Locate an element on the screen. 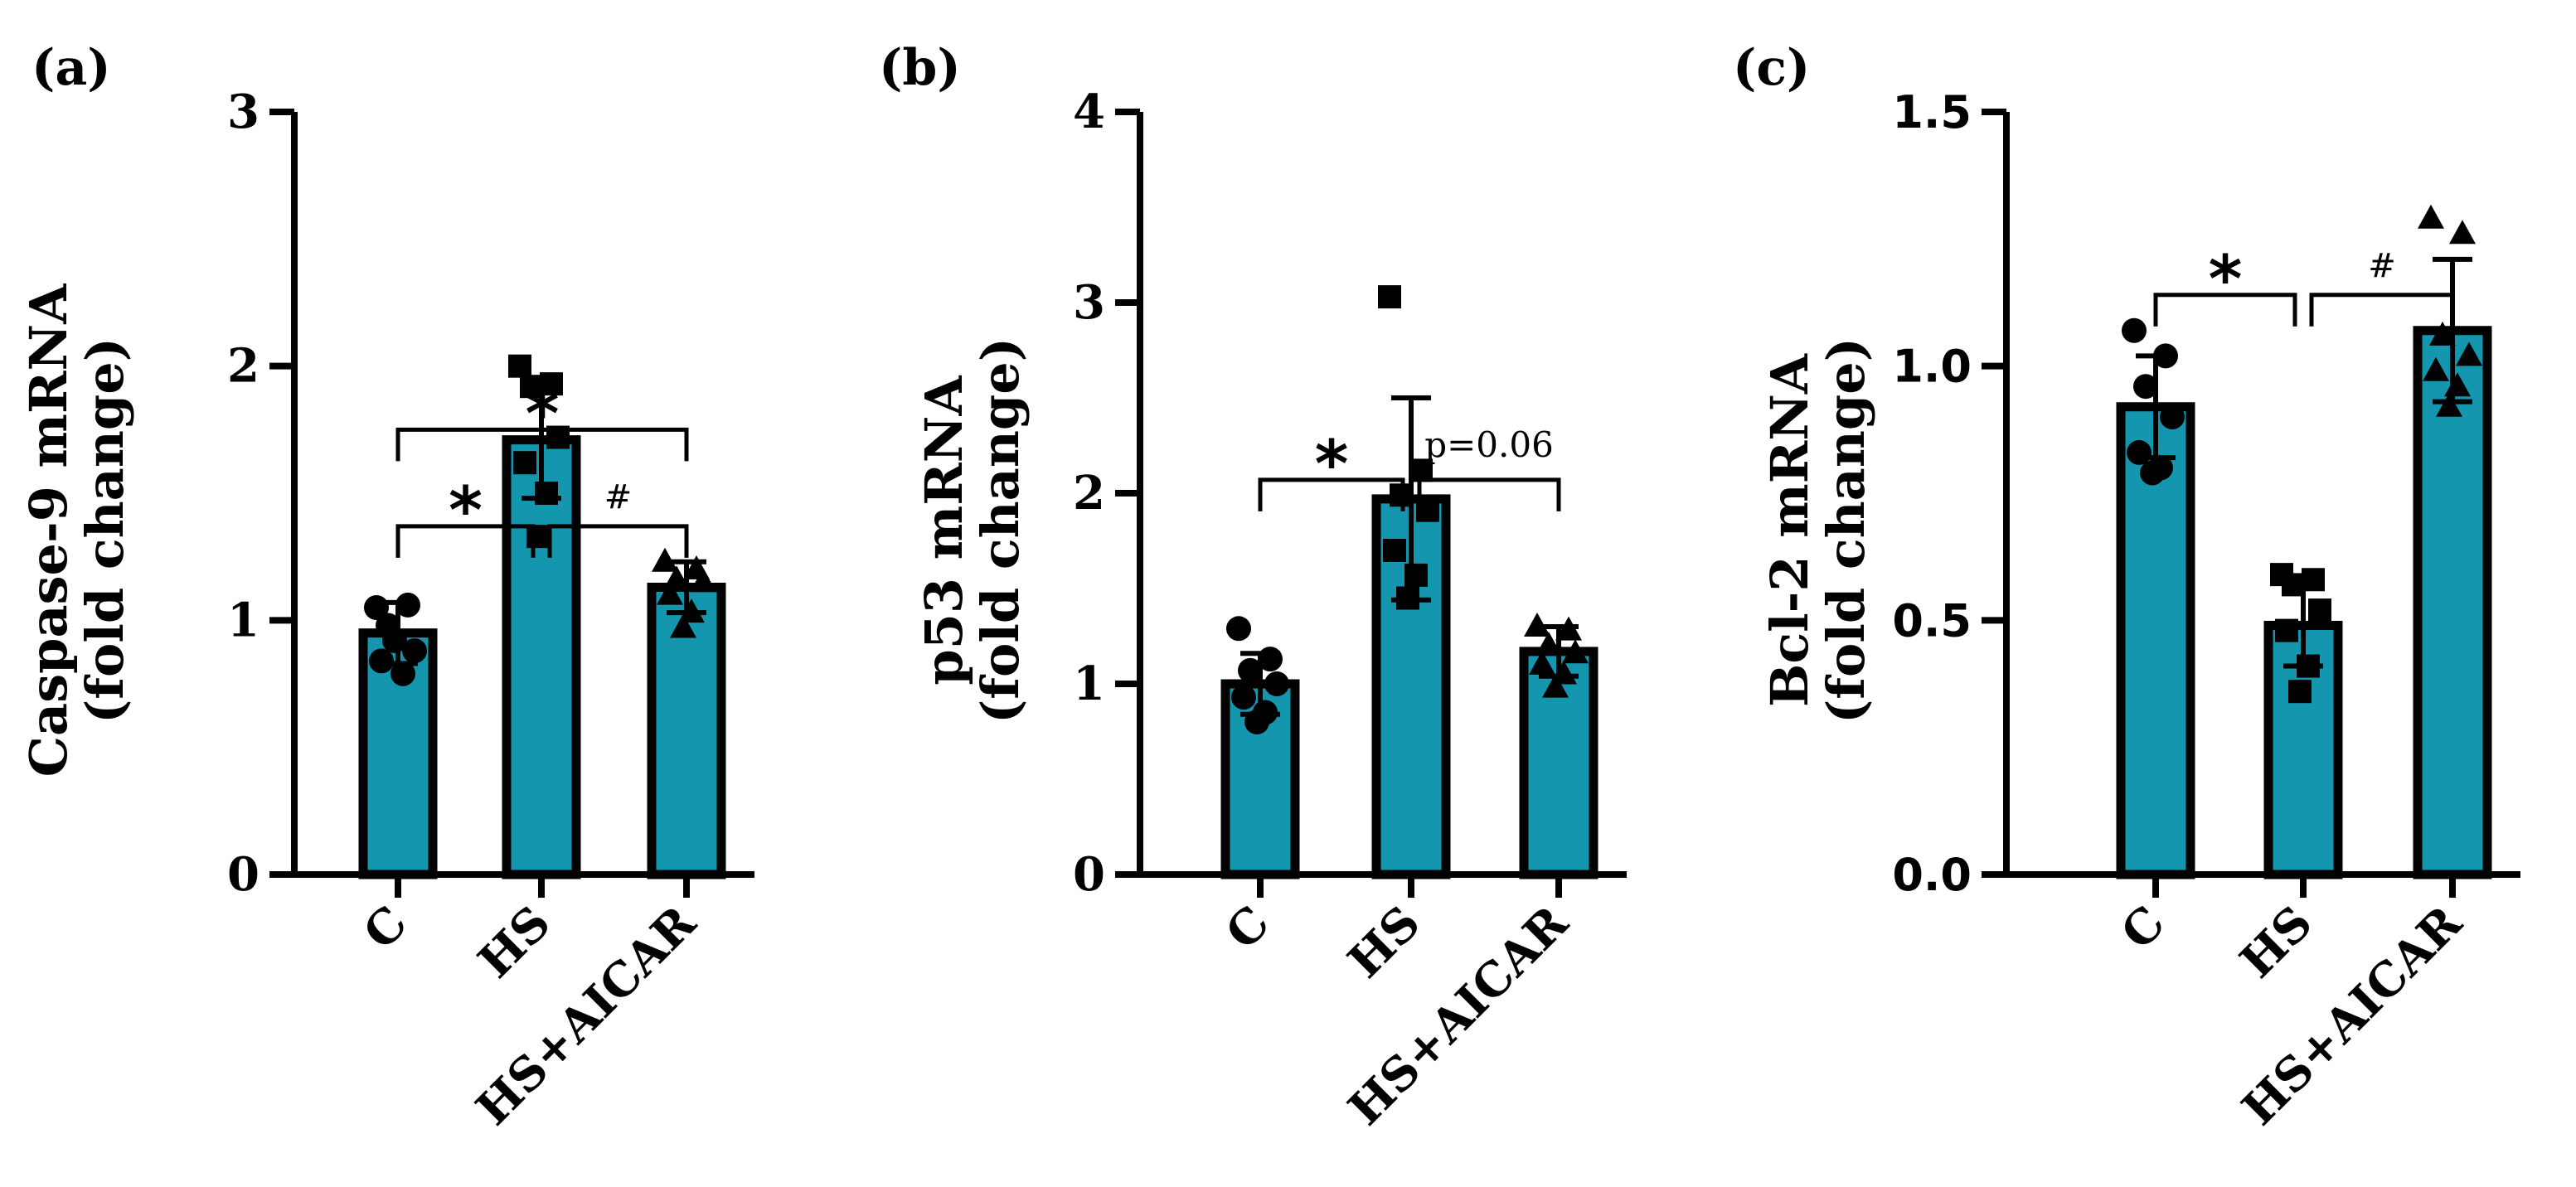  y-axis-title-line2-a: (fold change) is located at coordinates (105, 530).